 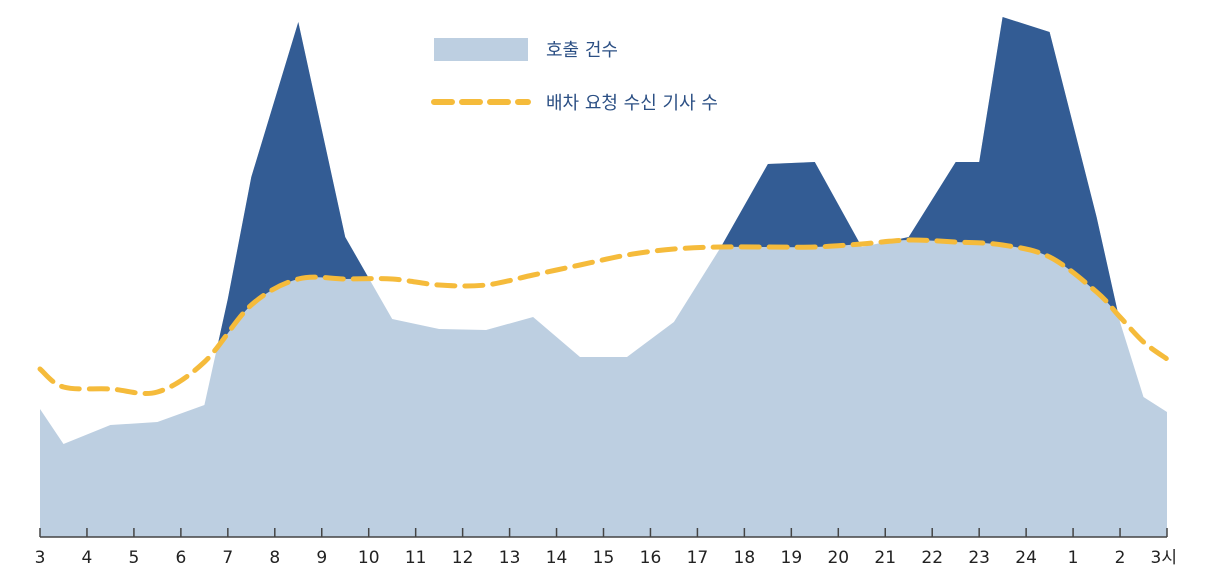 What do you see at coordinates (134, 558) in the screenshot?
I see `x-tick-label: 5` at bounding box center [134, 558].